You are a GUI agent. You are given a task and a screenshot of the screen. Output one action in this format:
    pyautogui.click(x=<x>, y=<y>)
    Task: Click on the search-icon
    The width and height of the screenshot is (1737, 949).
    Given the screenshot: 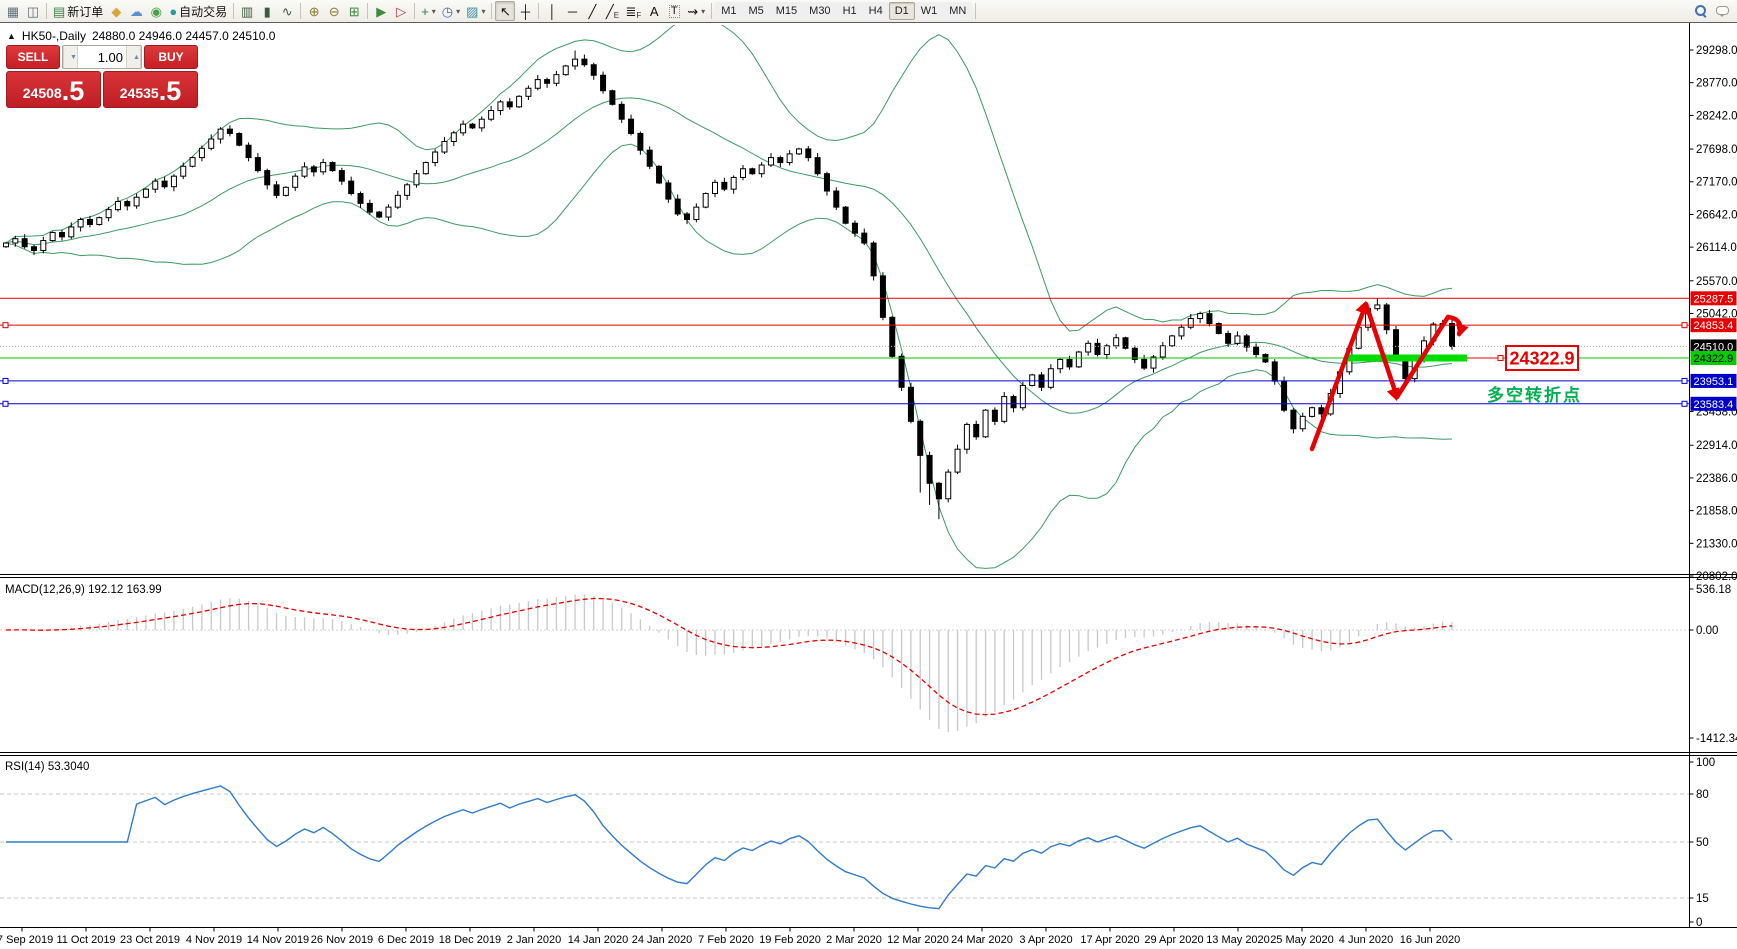 What is the action you would take?
    pyautogui.click(x=1701, y=11)
    